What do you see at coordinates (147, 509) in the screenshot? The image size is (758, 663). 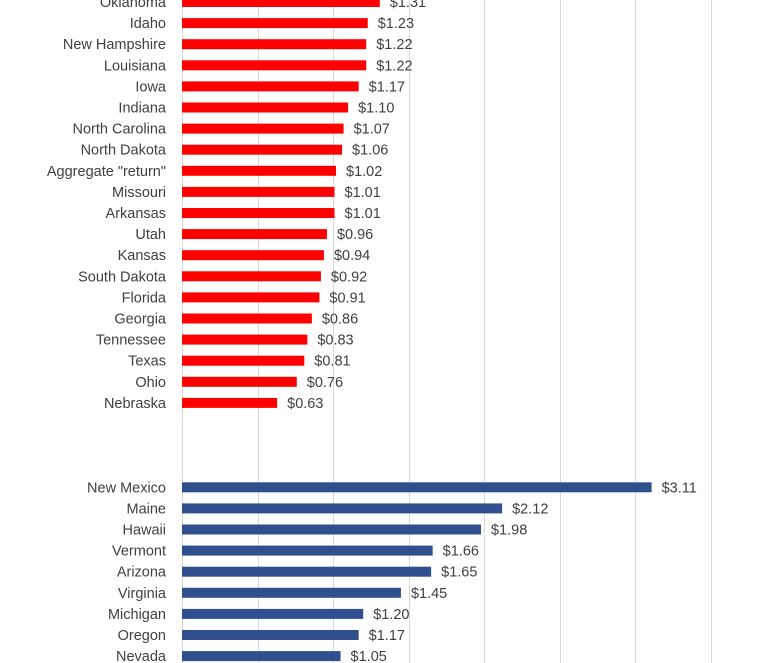 I see `category-label: Maine` at bounding box center [147, 509].